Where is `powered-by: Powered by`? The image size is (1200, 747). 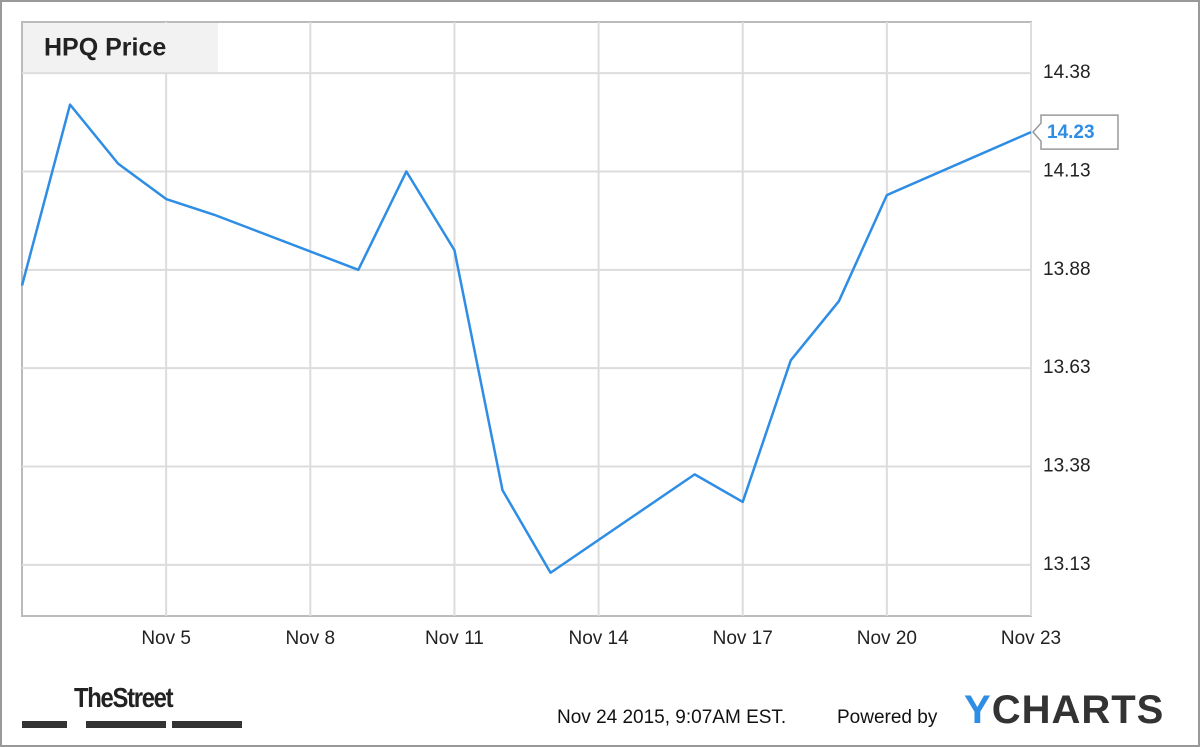
powered-by: Powered by is located at coordinates (887, 717).